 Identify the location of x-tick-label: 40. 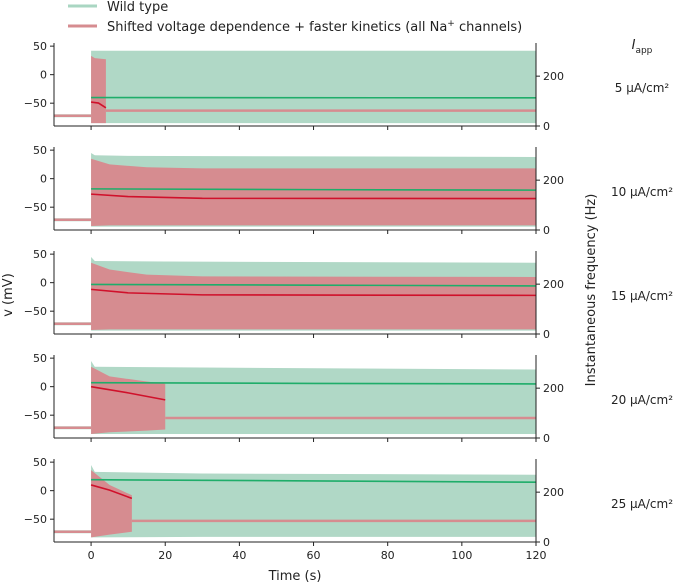
(239, 555).